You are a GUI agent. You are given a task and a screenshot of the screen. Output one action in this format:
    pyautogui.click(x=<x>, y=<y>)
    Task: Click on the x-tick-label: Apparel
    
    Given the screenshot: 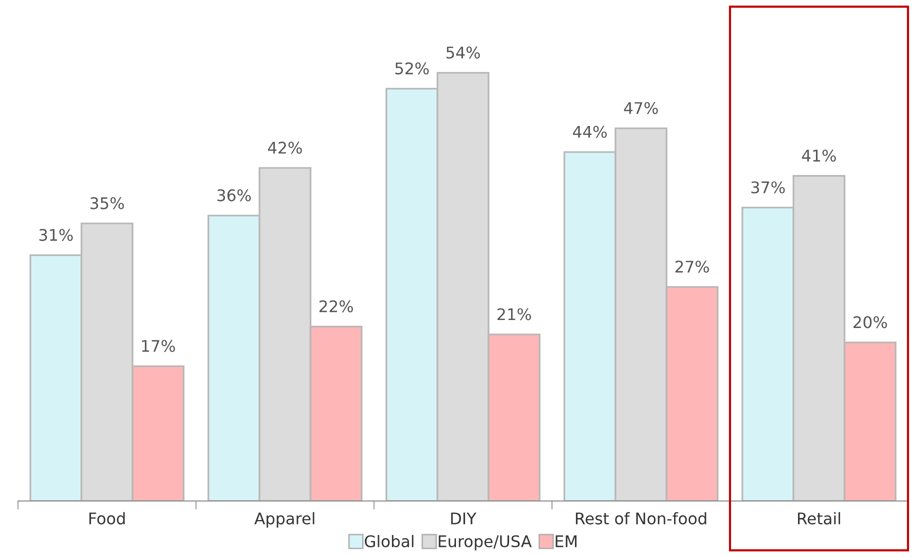 What is the action you would take?
    pyautogui.click(x=284, y=520)
    